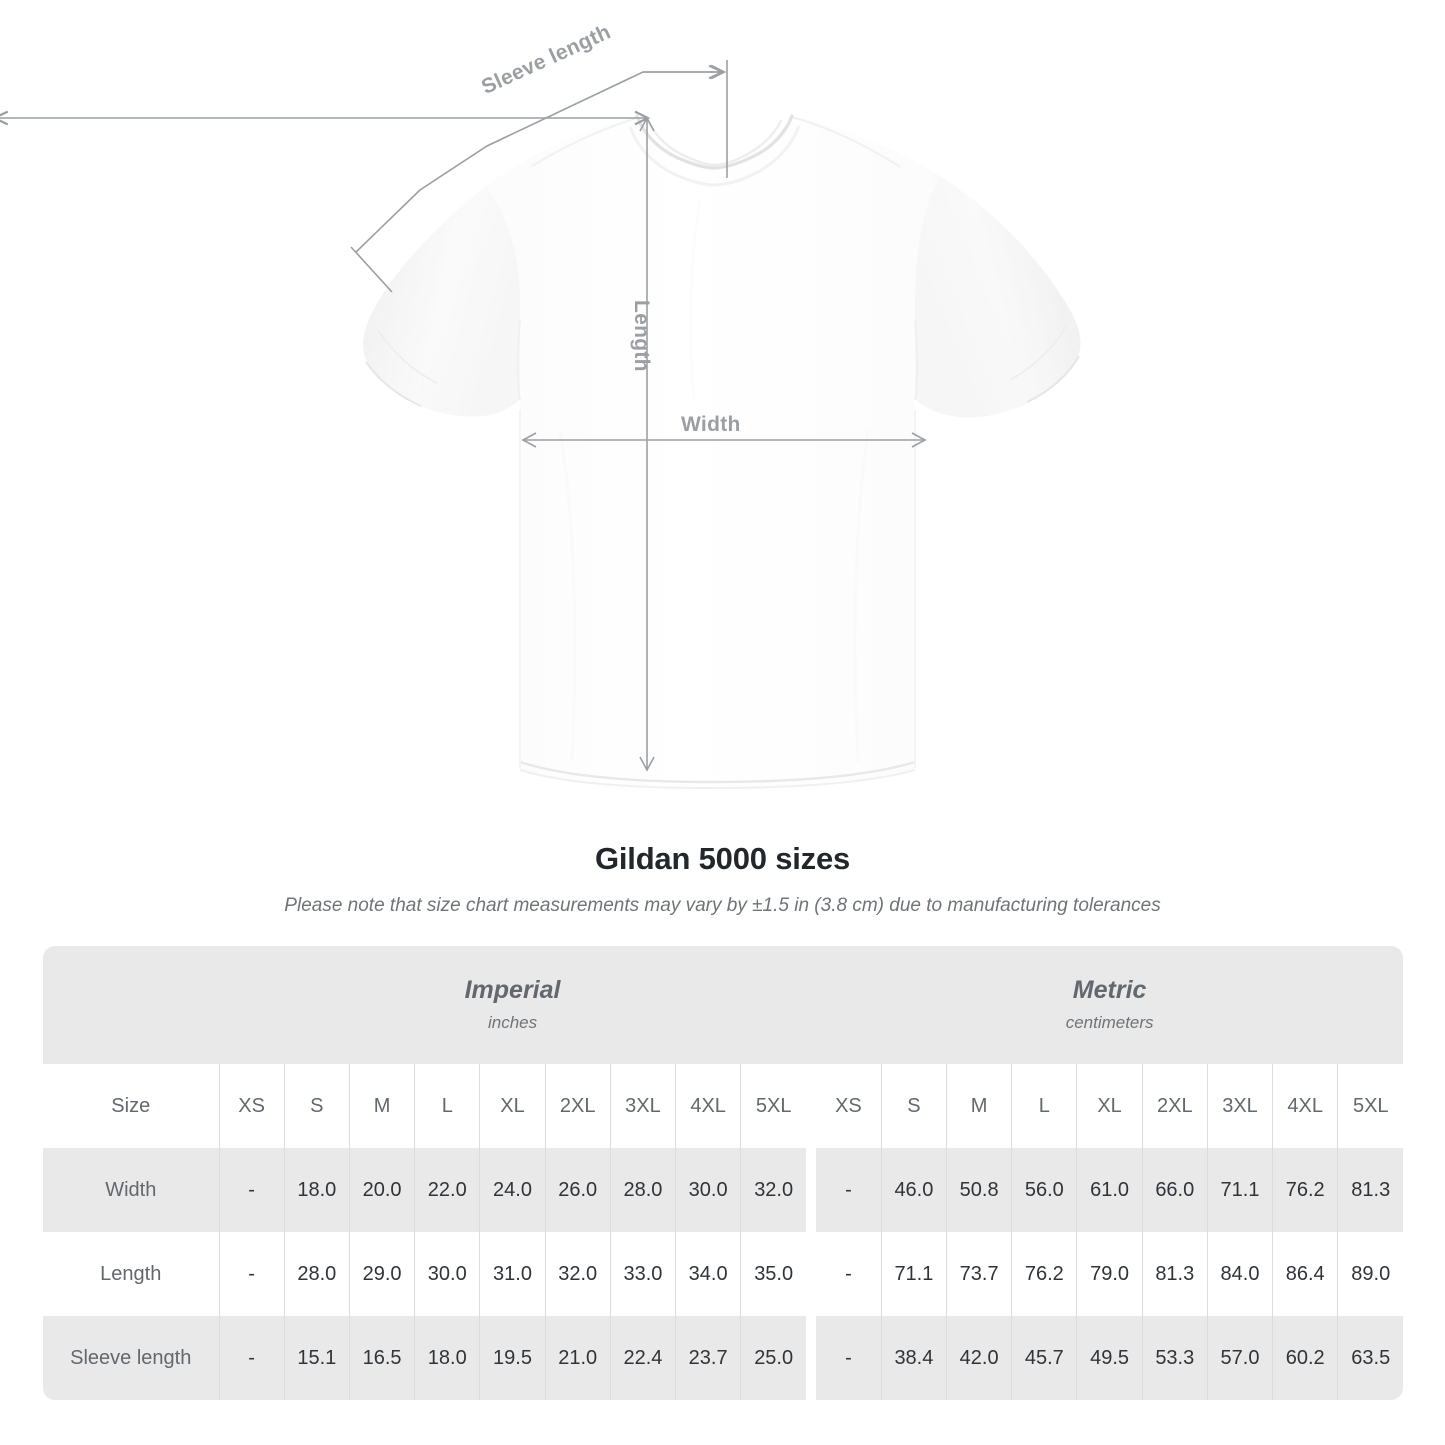  I want to click on cell-imperial-width-5xl: 32.0, so click(773, 1190).